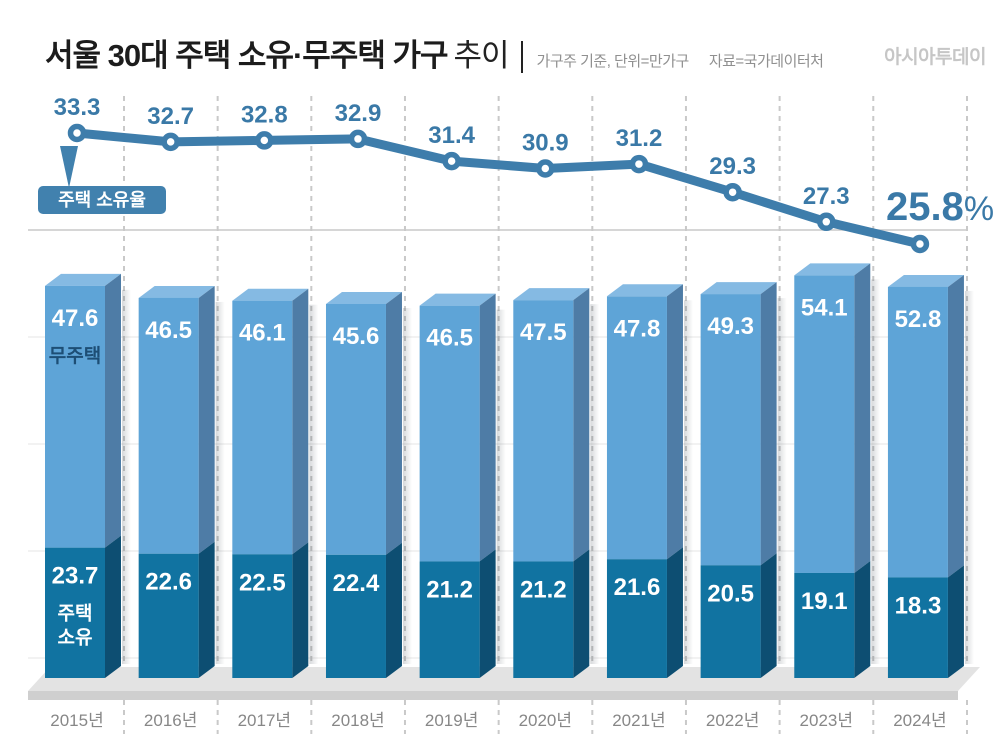 Image resolution: width=1000 pixels, height=737 pixels. Describe the element at coordinates (925, 207) in the screenshot. I see `last-value-number: 25.8` at that location.